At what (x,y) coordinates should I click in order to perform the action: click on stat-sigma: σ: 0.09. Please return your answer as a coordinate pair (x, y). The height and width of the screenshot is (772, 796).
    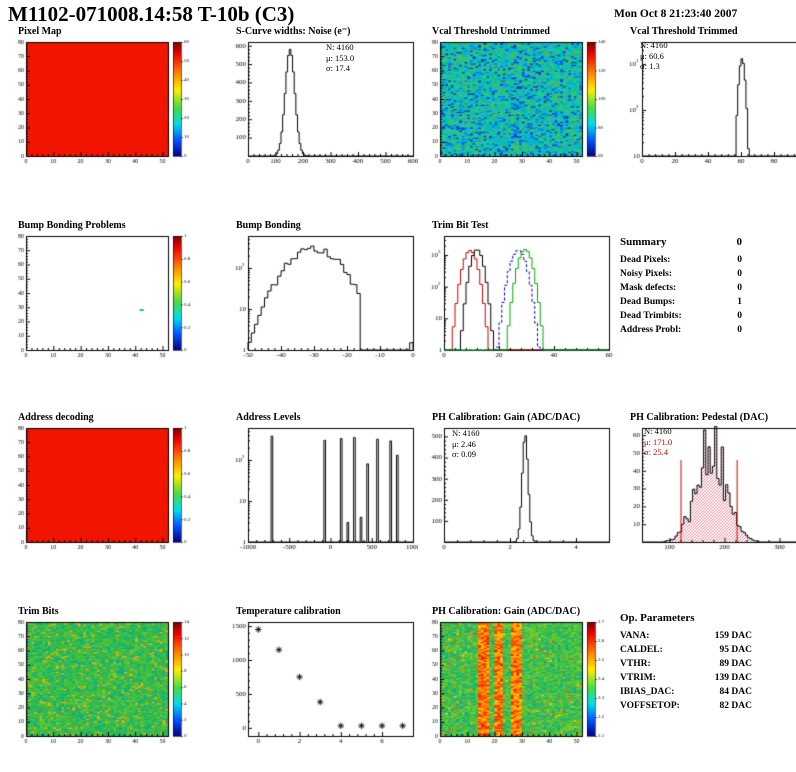
    Looking at the image, I should click on (464, 454).